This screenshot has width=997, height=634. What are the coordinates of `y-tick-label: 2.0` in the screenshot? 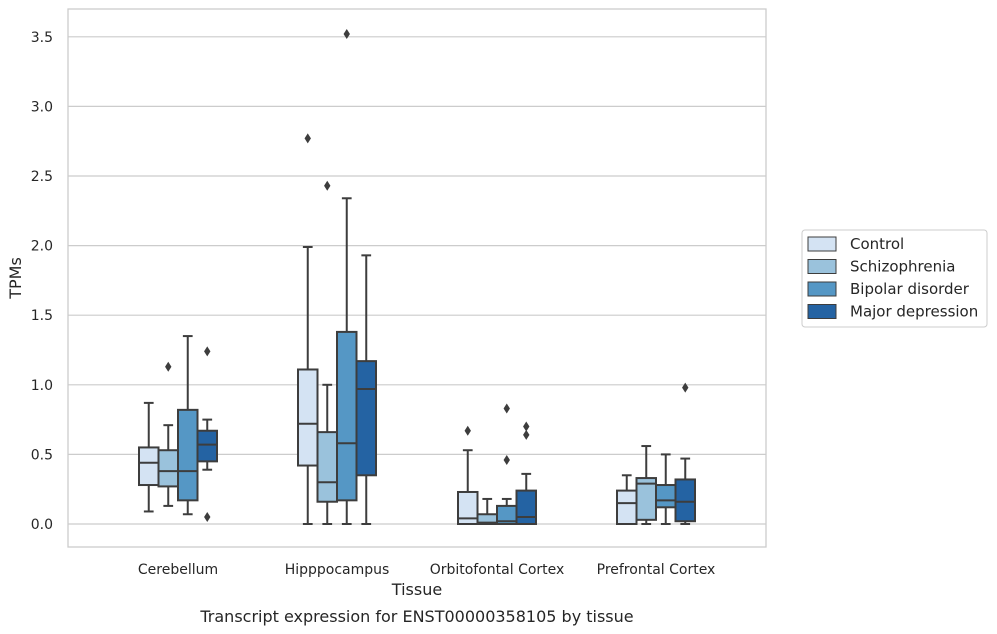 It's located at (42, 247).